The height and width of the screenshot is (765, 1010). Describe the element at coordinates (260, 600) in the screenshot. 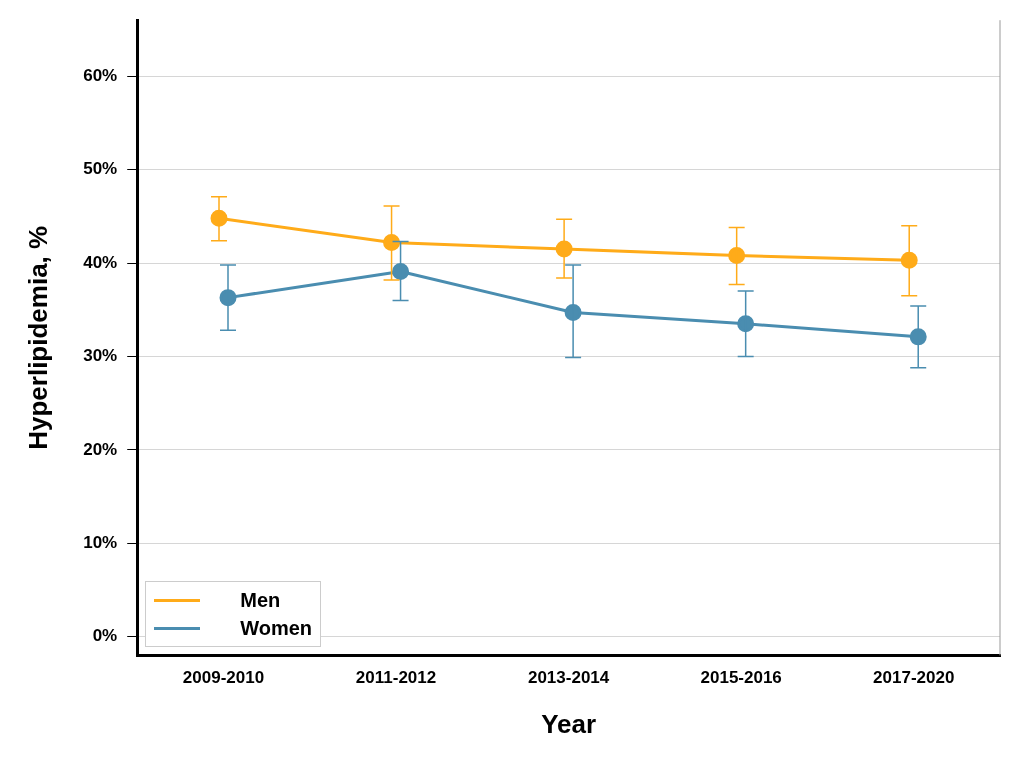

I see `legend-label: Men` at that location.